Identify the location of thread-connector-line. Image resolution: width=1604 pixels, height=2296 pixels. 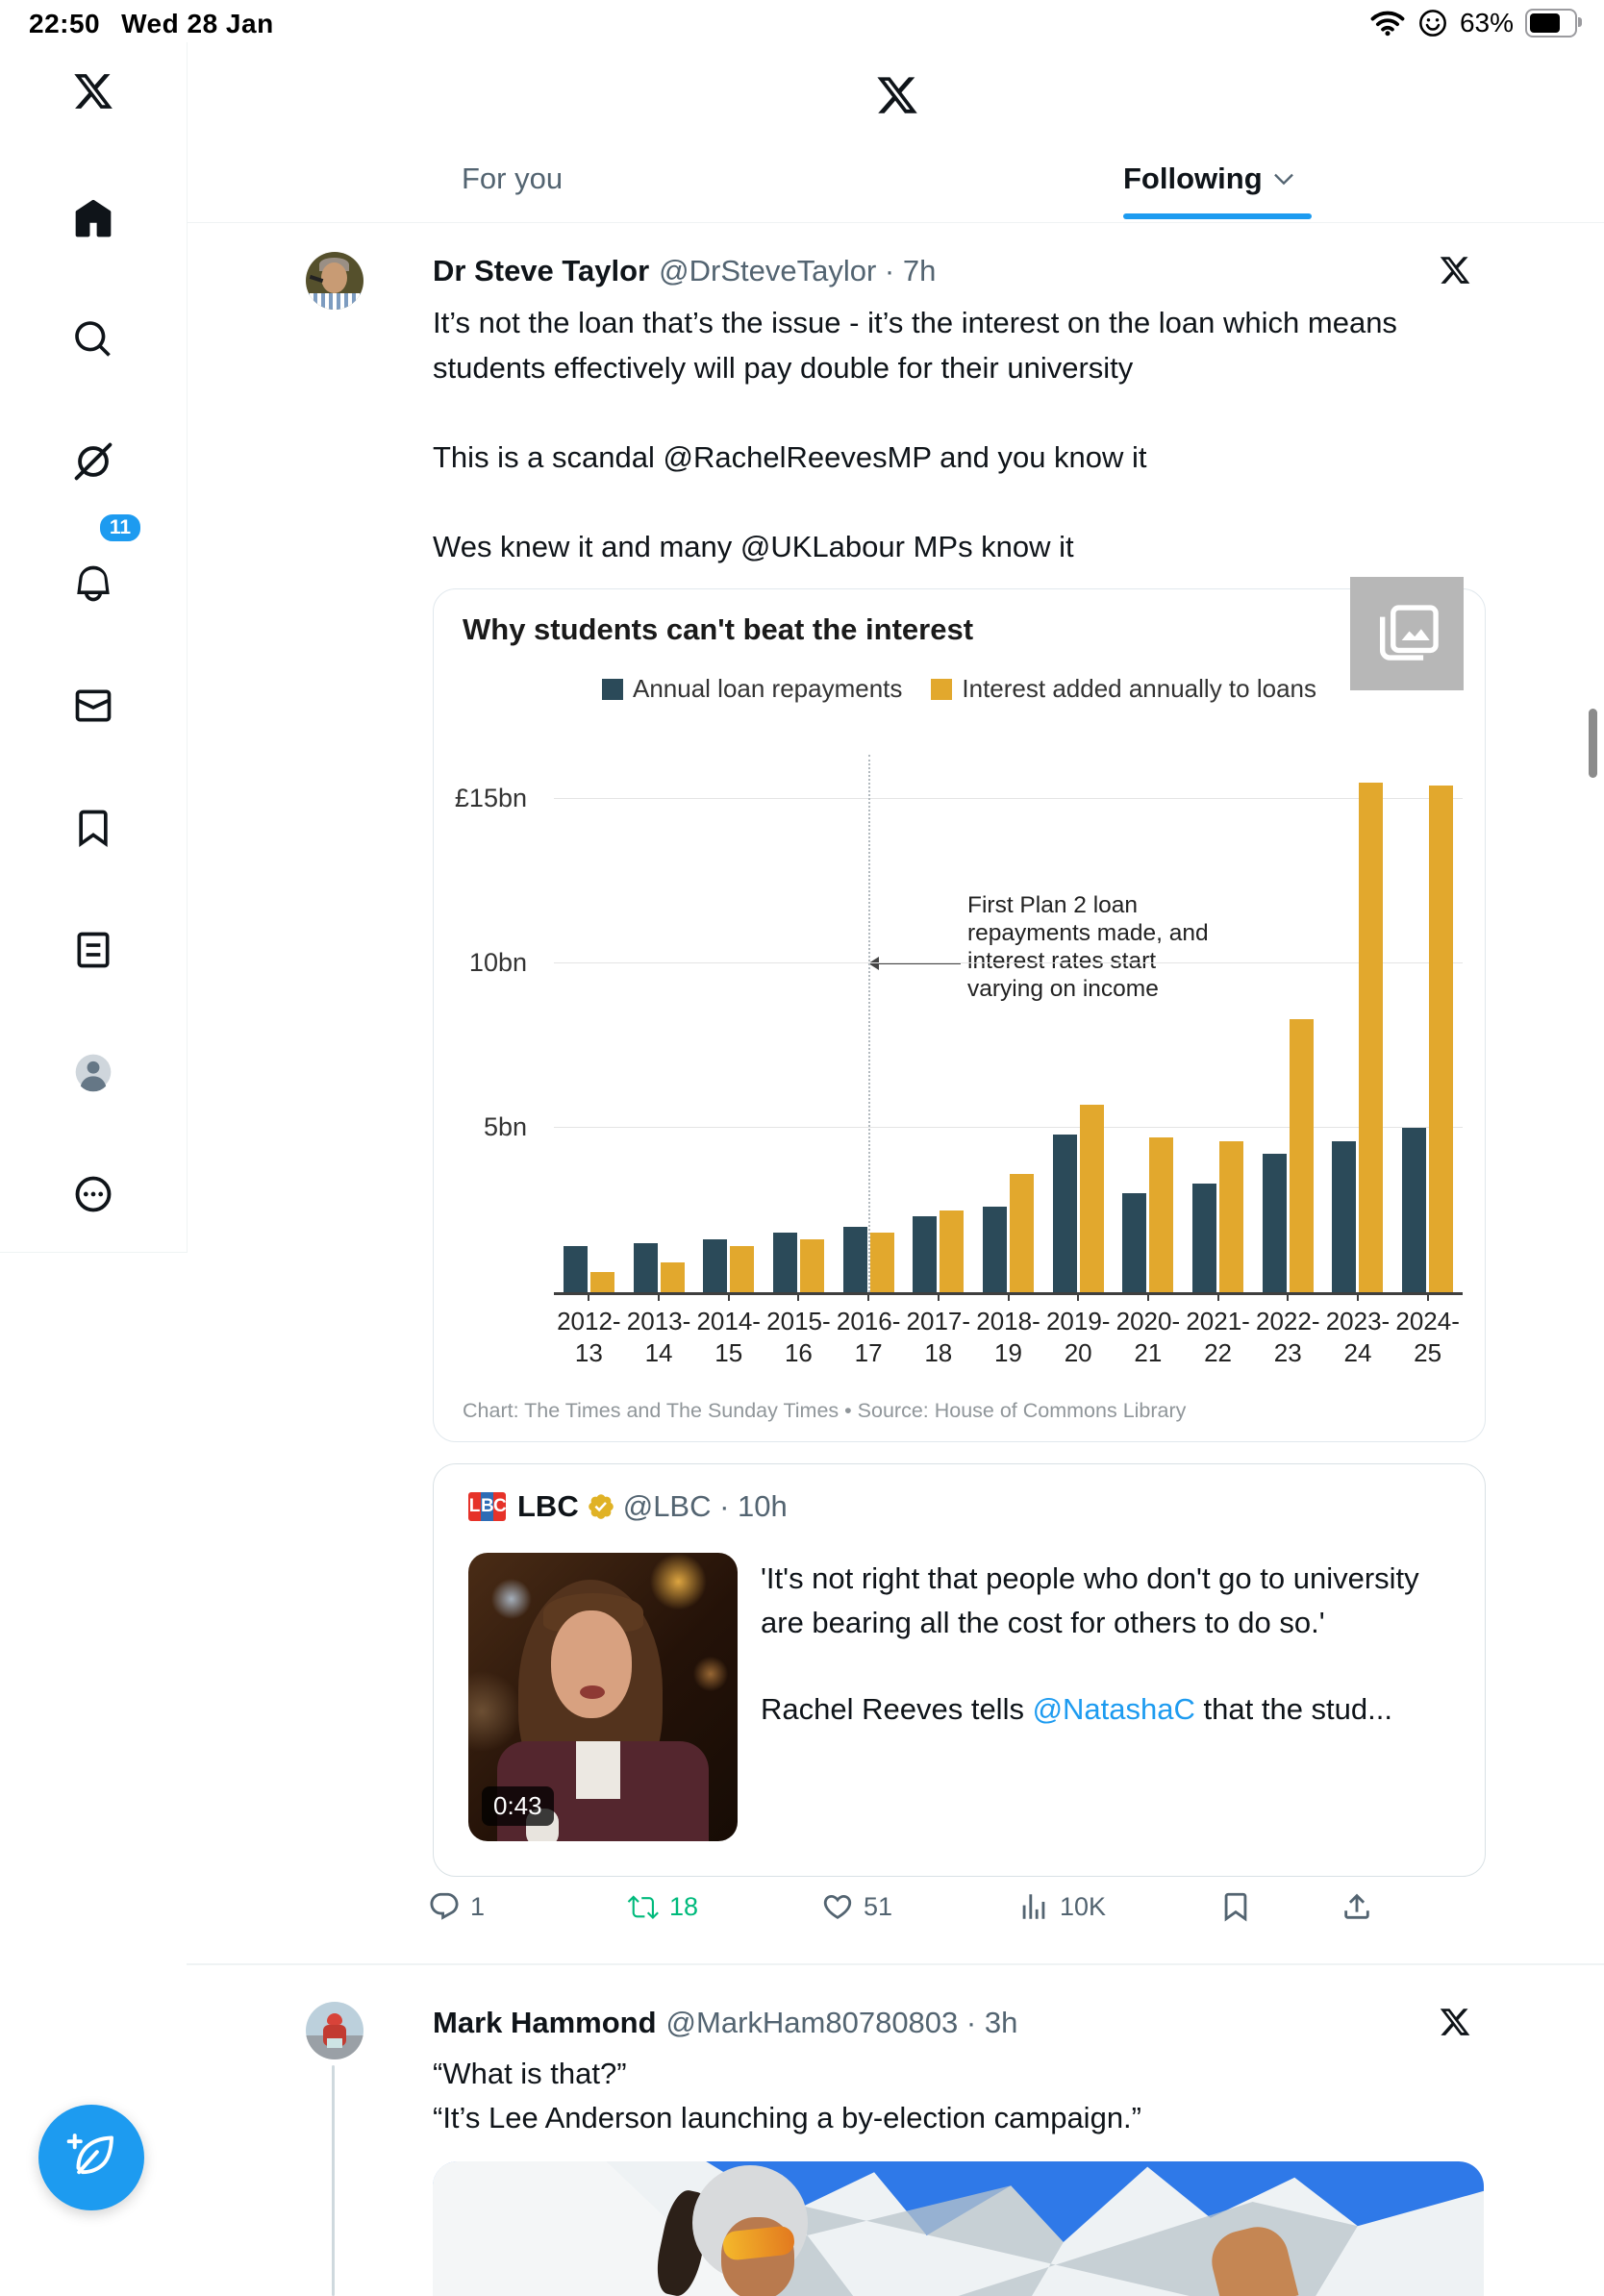
(333, 2180).